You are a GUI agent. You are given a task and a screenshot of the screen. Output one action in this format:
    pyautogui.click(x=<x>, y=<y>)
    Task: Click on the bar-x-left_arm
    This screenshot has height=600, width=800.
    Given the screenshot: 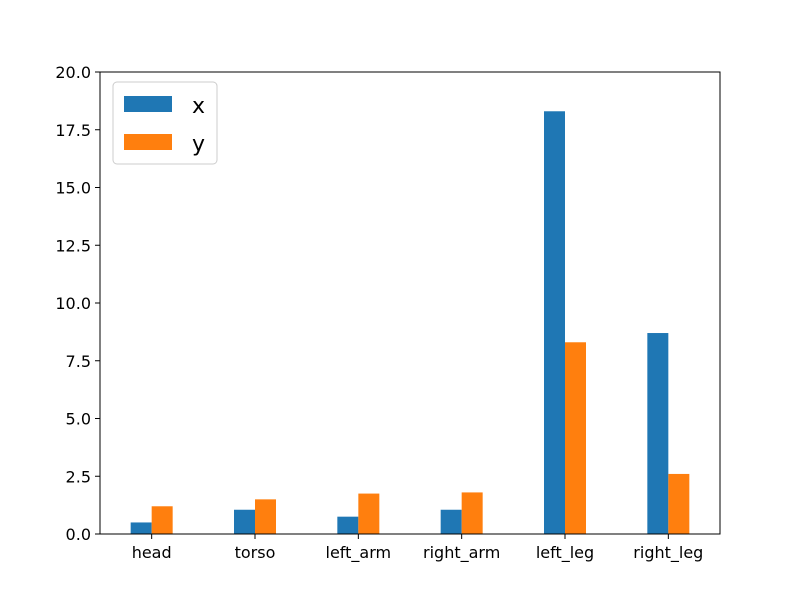 What is the action you would take?
    pyautogui.click(x=348, y=525)
    